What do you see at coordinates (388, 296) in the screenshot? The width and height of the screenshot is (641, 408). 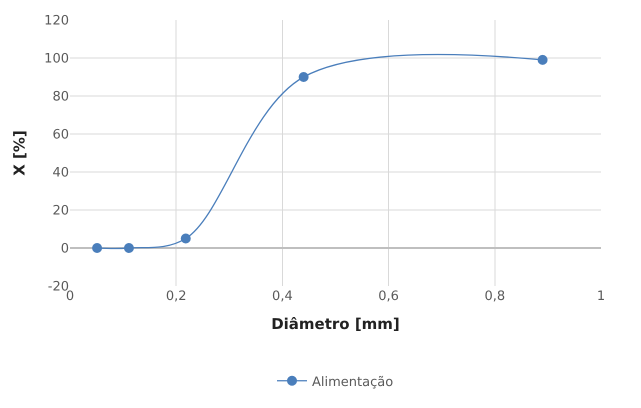 I see `x-tick-label: 0,6` at bounding box center [388, 296].